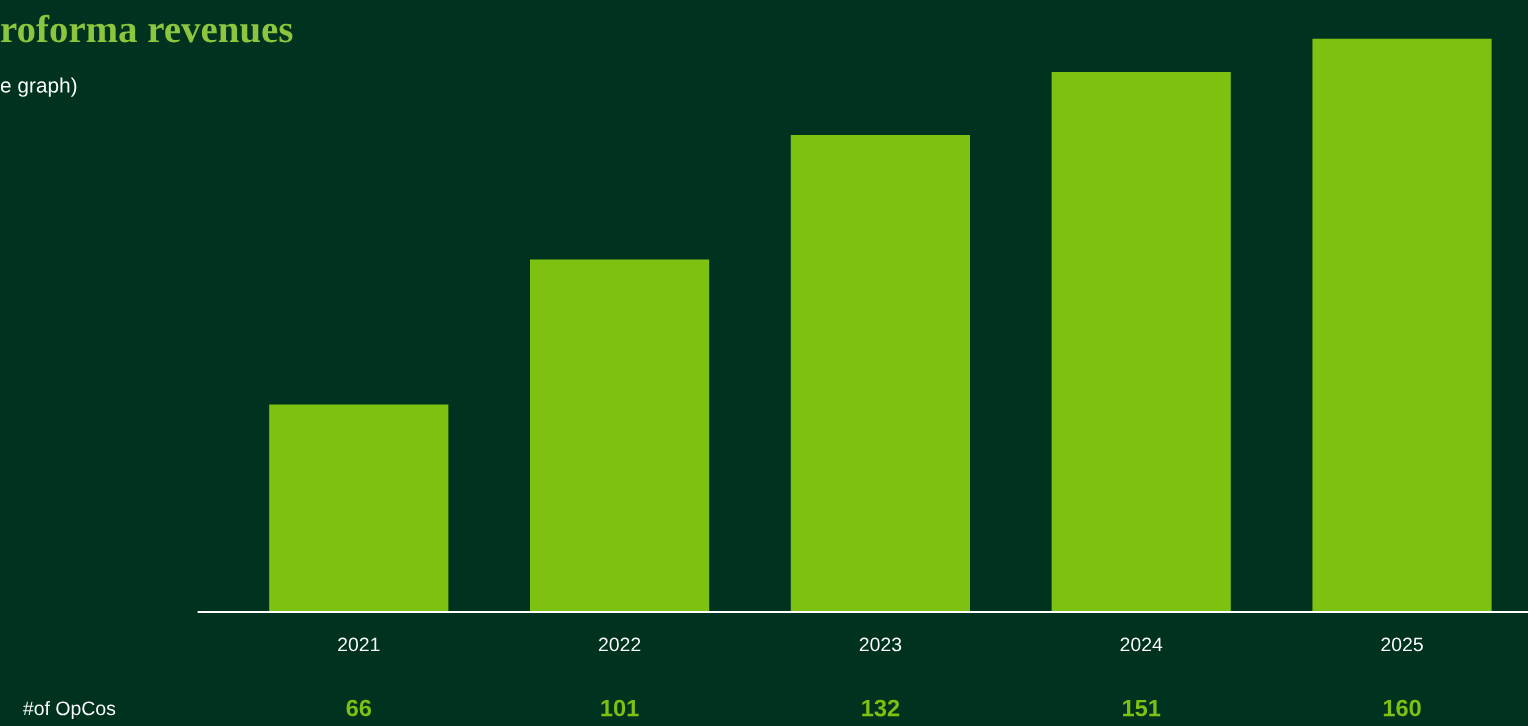 The width and height of the screenshot is (1528, 726). Describe the element at coordinates (69, 710) in the screenshot. I see `text: #of OpCos` at that location.